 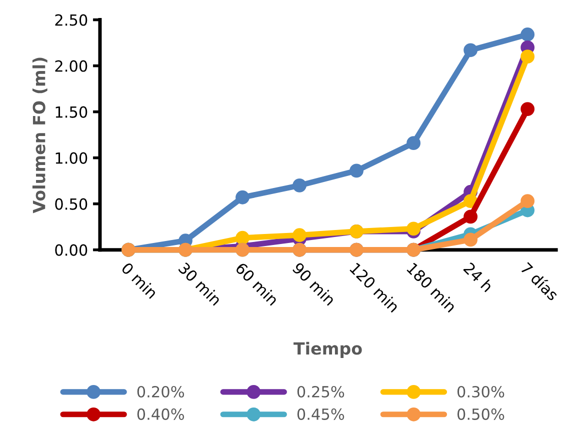 What do you see at coordinates (432, 287) in the screenshot?
I see `x-tick-label: 180 min` at bounding box center [432, 287].